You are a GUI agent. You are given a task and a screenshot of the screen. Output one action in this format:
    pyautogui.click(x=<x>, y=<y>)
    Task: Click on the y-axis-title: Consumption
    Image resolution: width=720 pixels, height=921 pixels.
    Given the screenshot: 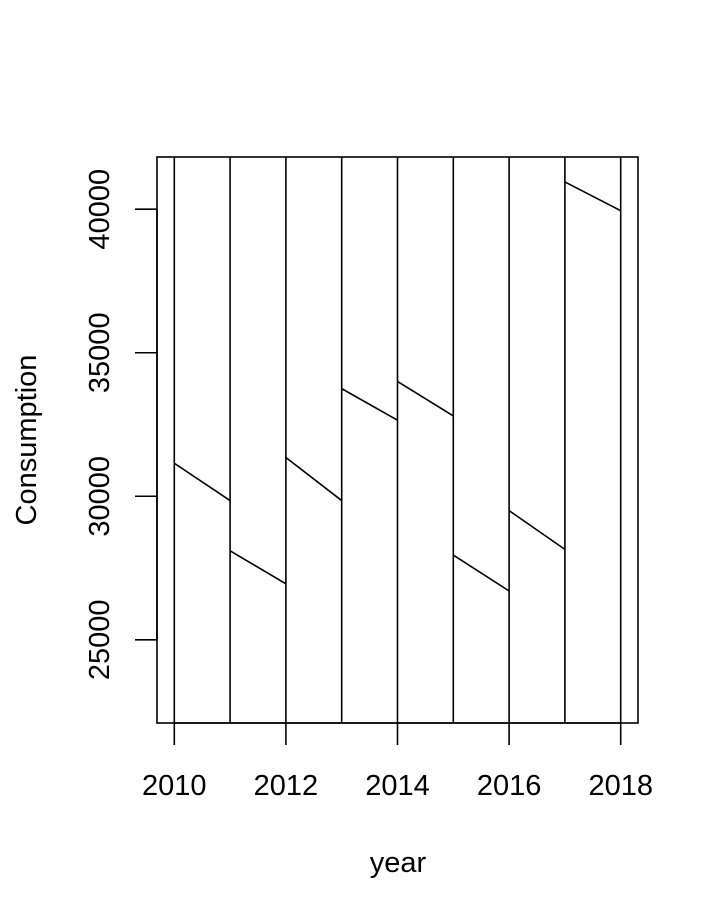 What is the action you would take?
    pyautogui.click(x=27, y=440)
    